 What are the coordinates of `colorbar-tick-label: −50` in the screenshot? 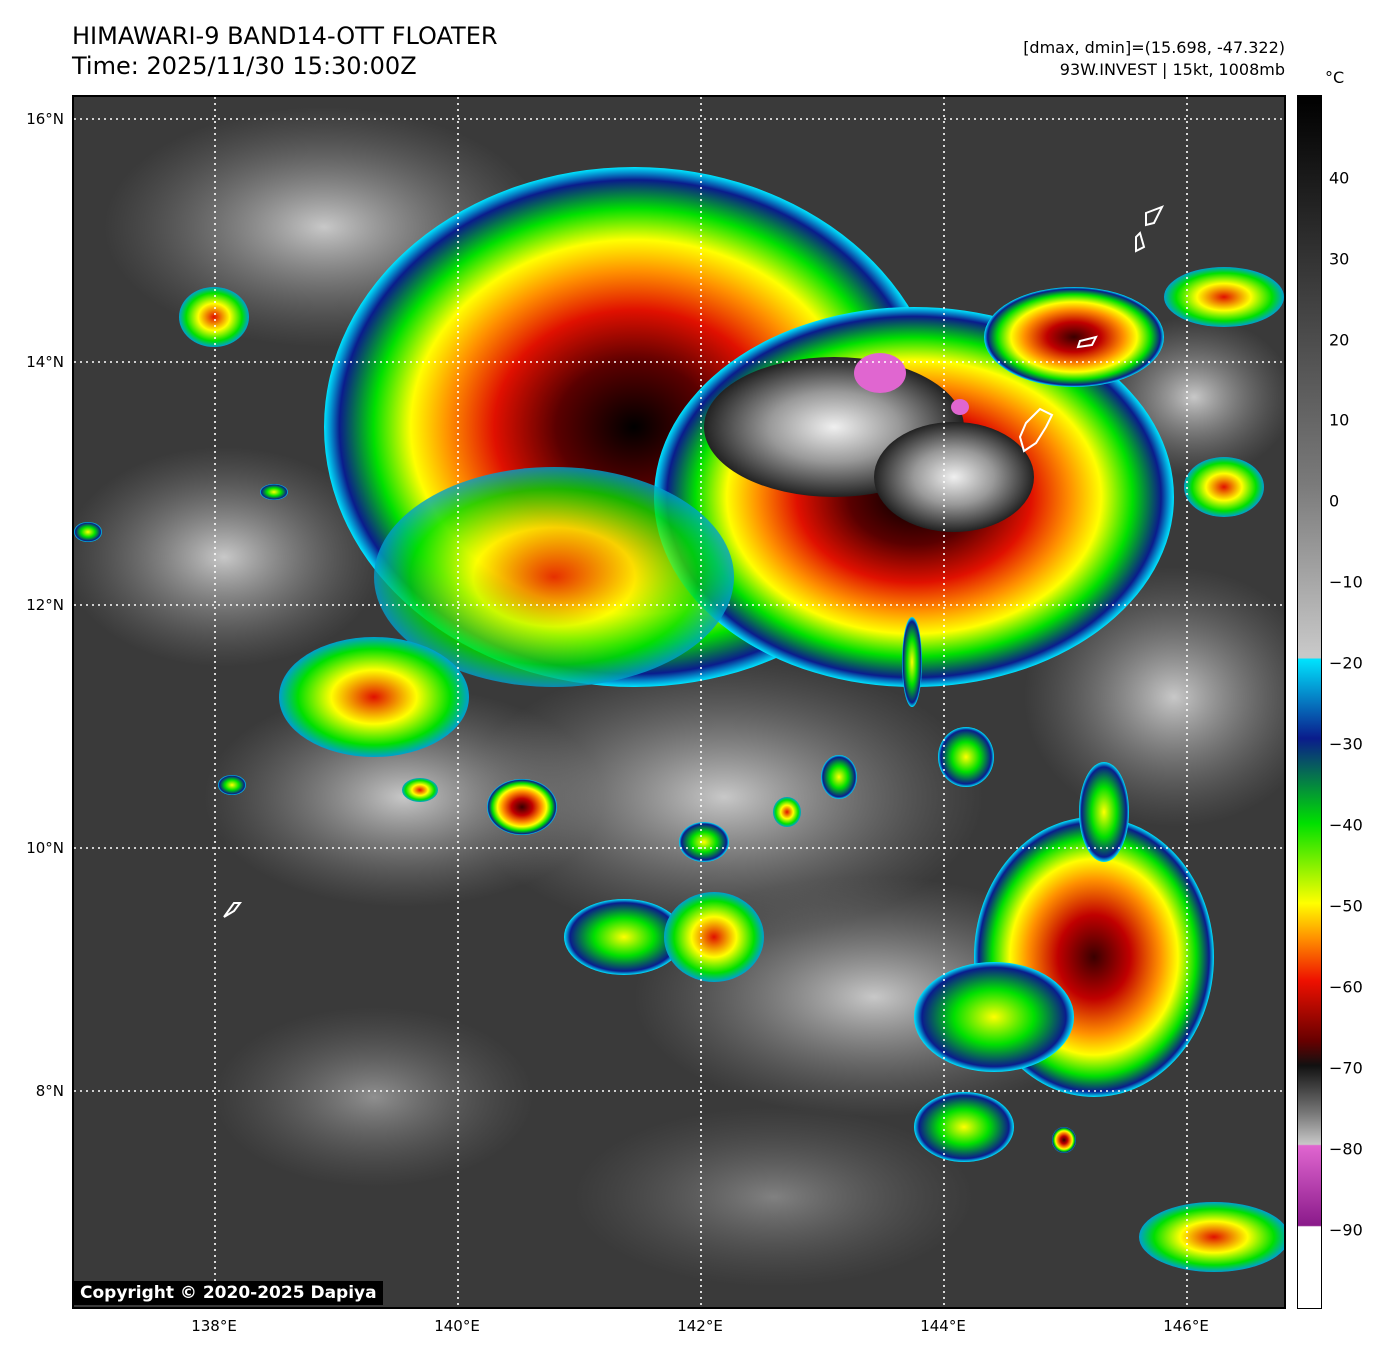 It's located at (1346, 906).